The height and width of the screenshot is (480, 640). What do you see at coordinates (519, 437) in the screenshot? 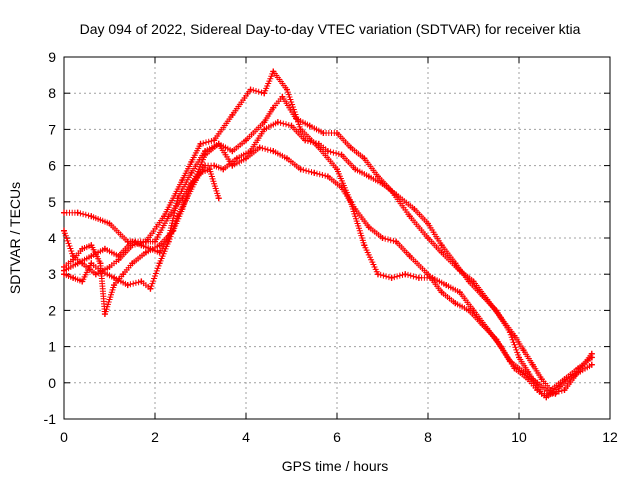
I see `x-tick-label: 10` at bounding box center [519, 437].